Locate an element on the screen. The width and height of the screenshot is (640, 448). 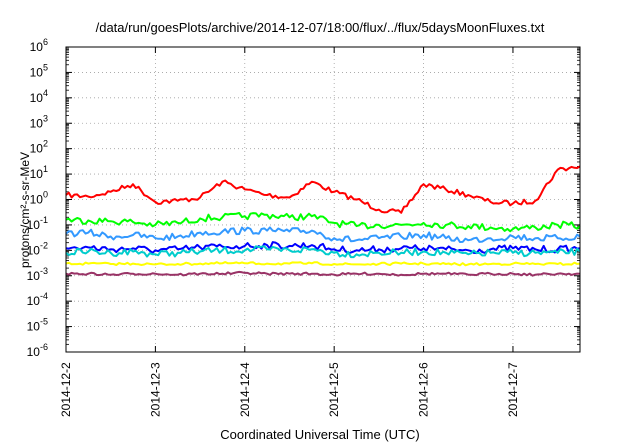
y-tick-label: 10² is located at coordinates (39, 147).